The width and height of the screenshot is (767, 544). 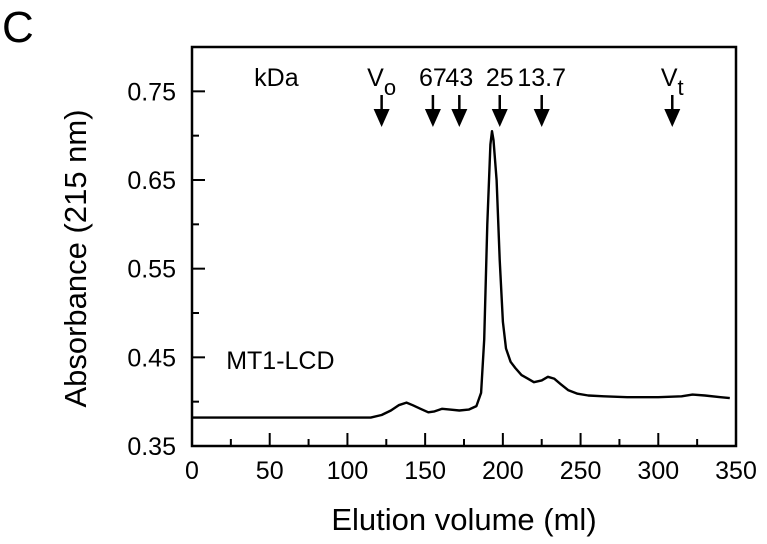 I want to click on y-tick-label: 0.55, so click(x=151, y=270).